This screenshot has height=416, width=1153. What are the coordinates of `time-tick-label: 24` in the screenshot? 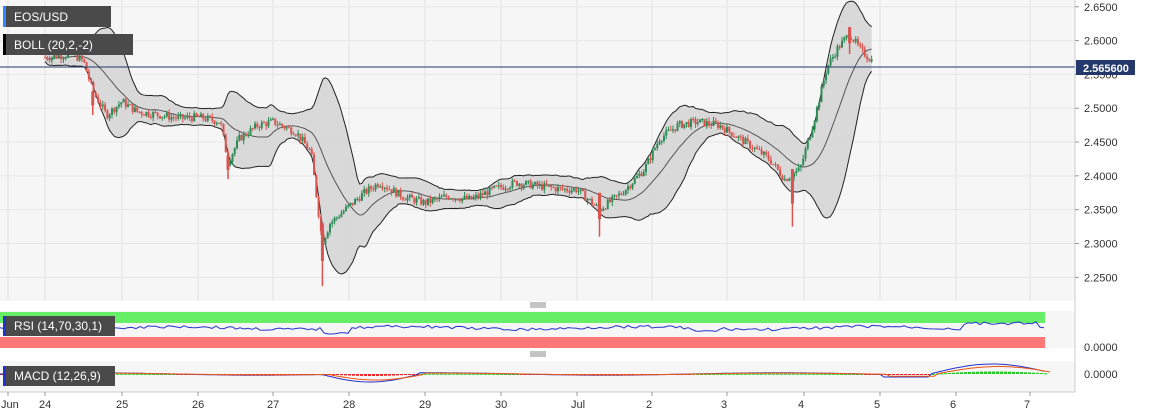 It's located at (45, 405).